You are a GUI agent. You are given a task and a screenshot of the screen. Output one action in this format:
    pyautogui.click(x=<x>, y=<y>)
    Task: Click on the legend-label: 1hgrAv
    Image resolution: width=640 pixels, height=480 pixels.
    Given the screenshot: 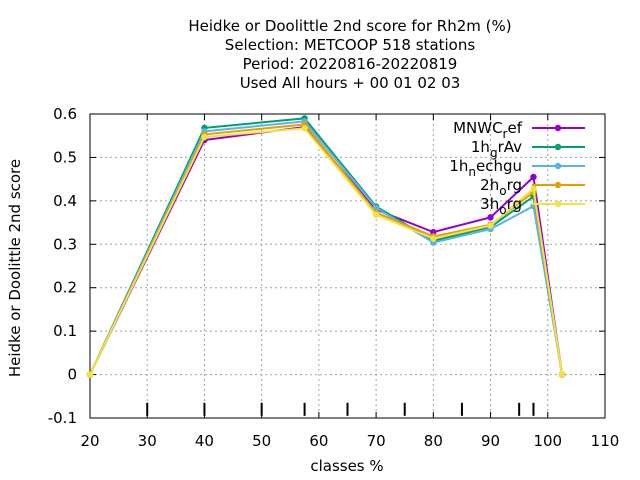 What is the action you would take?
    pyautogui.click(x=496, y=149)
    